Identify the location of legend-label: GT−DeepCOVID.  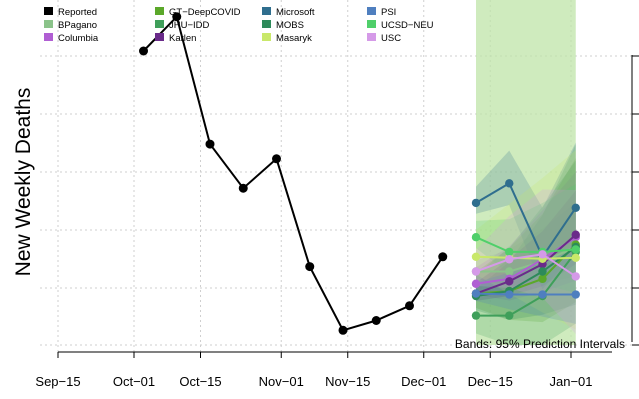
(205, 12).